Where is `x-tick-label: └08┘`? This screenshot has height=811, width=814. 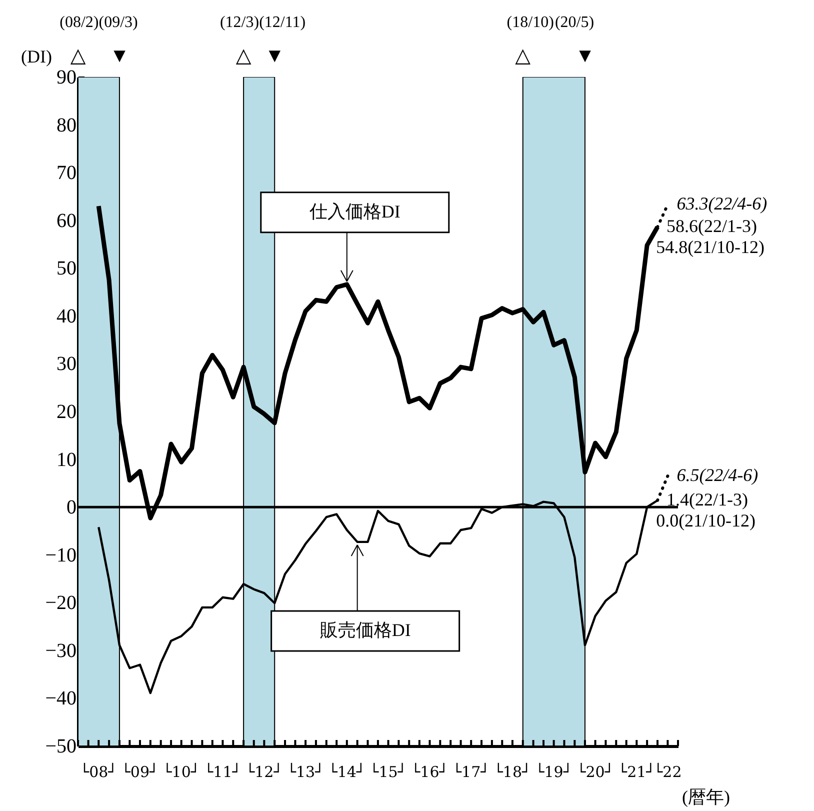 x-tick-label: └08┘ is located at coordinates (99, 771).